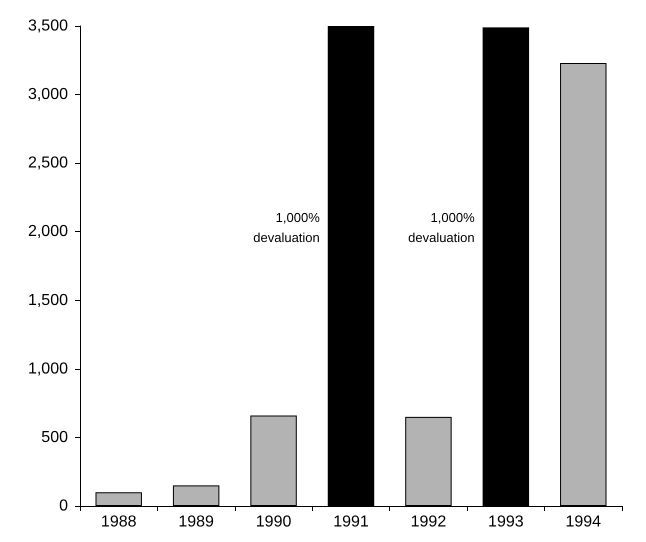 The image size is (646, 542). Describe the element at coordinates (428, 522) in the screenshot. I see `x-tick-label: 1992` at that location.